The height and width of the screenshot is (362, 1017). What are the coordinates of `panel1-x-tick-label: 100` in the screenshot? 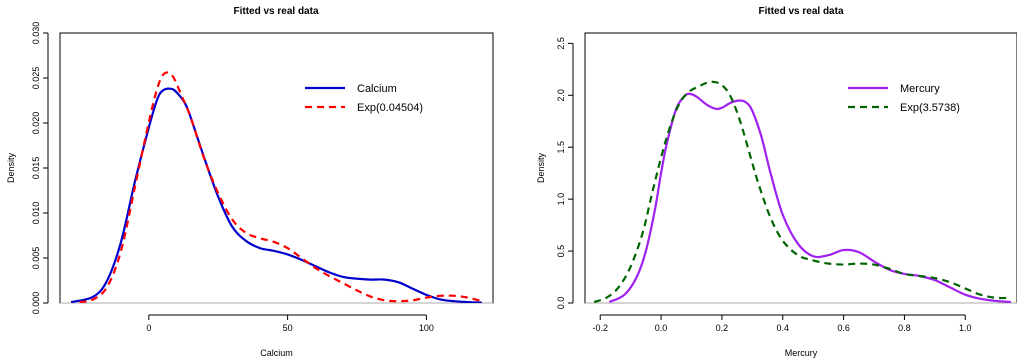 It's located at (426, 328).